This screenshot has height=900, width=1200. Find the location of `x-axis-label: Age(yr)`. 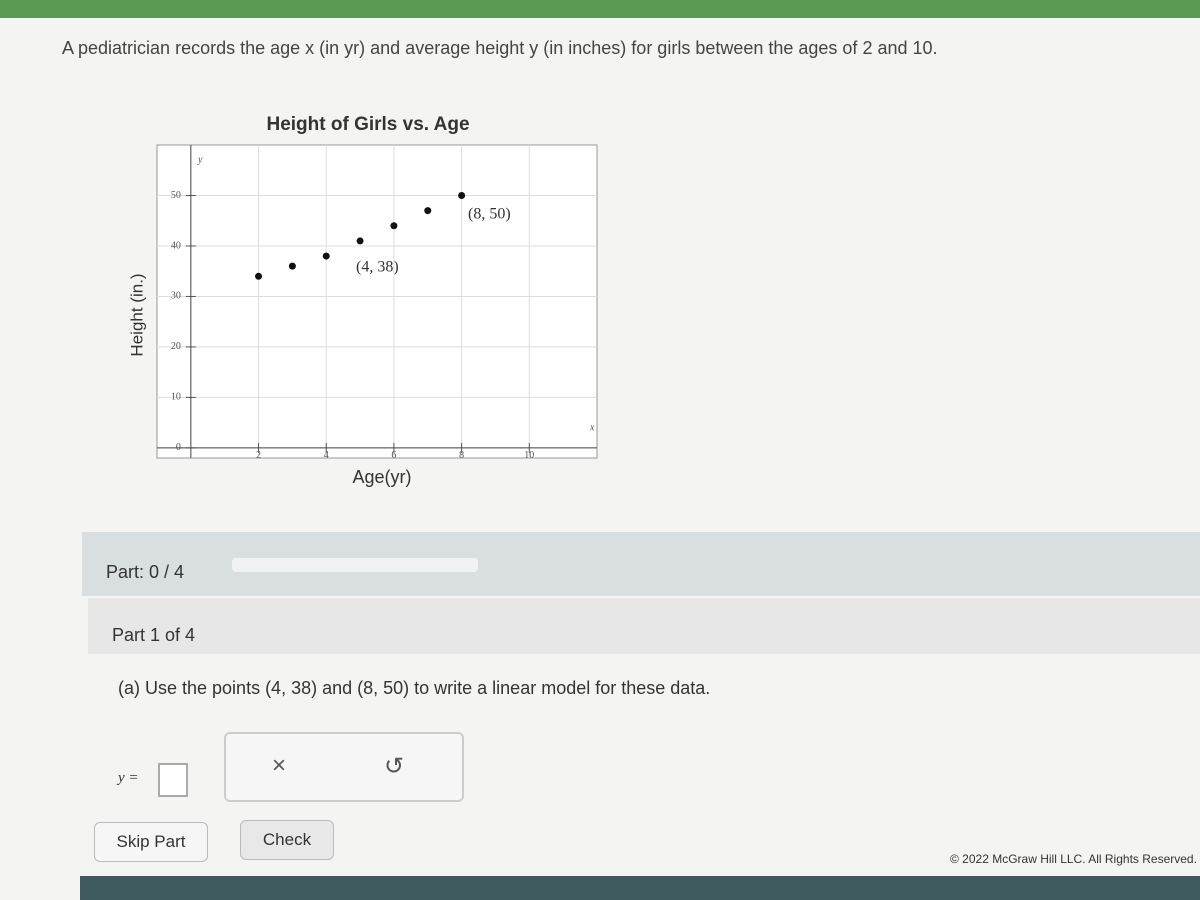

x-axis-label: Age(yr) is located at coordinates (381, 477).